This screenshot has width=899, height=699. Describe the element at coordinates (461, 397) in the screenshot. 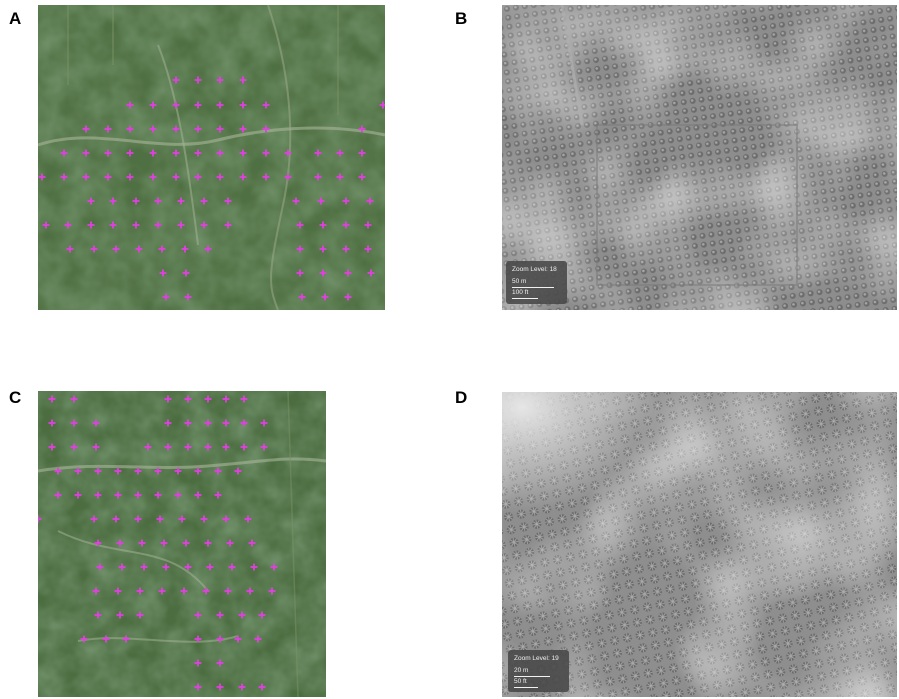

I see `panel-label-d: D` at that location.